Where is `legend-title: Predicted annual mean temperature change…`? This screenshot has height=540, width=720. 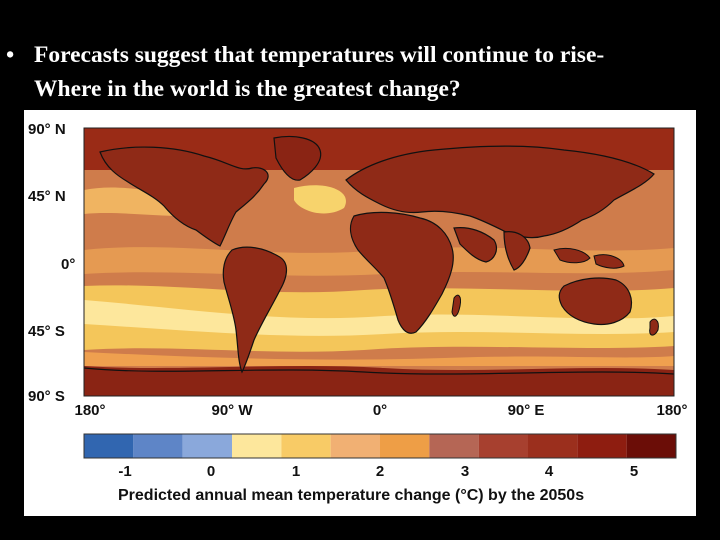 legend-title: Predicted annual mean temperature change… is located at coordinates (351, 495).